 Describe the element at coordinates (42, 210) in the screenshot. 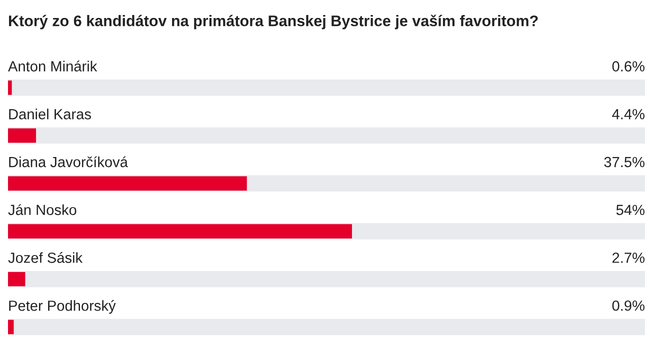

I see `y-tick-label: Ján Nosko` at that location.